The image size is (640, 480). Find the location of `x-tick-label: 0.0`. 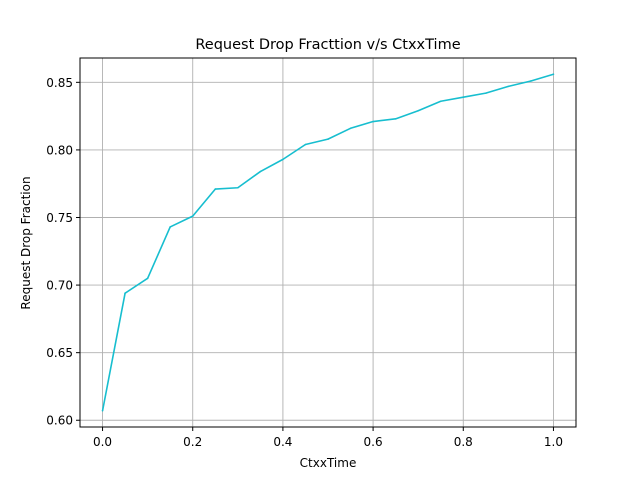

x-tick-label: 0.0 is located at coordinates (102, 442).